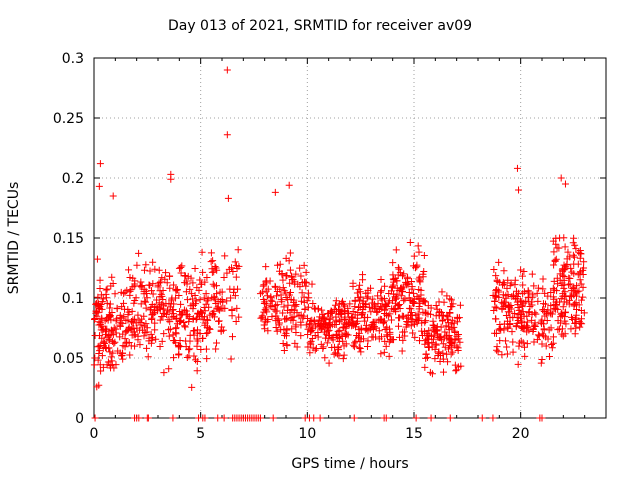  I want to click on y-tick-label: 0.15, so click(68, 239).